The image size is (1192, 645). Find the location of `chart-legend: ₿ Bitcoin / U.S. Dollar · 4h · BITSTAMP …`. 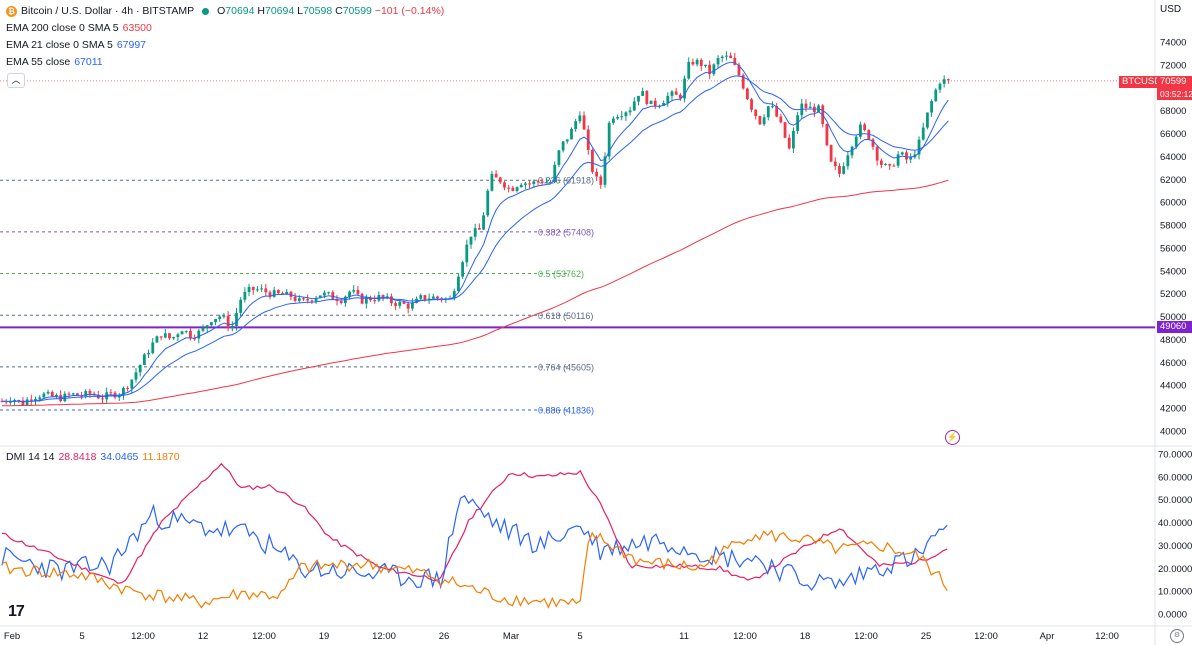

chart-legend: ₿ Bitcoin / U.S. Dollar · 4h · BITSTAMP … is located at coordinates (225, 37).